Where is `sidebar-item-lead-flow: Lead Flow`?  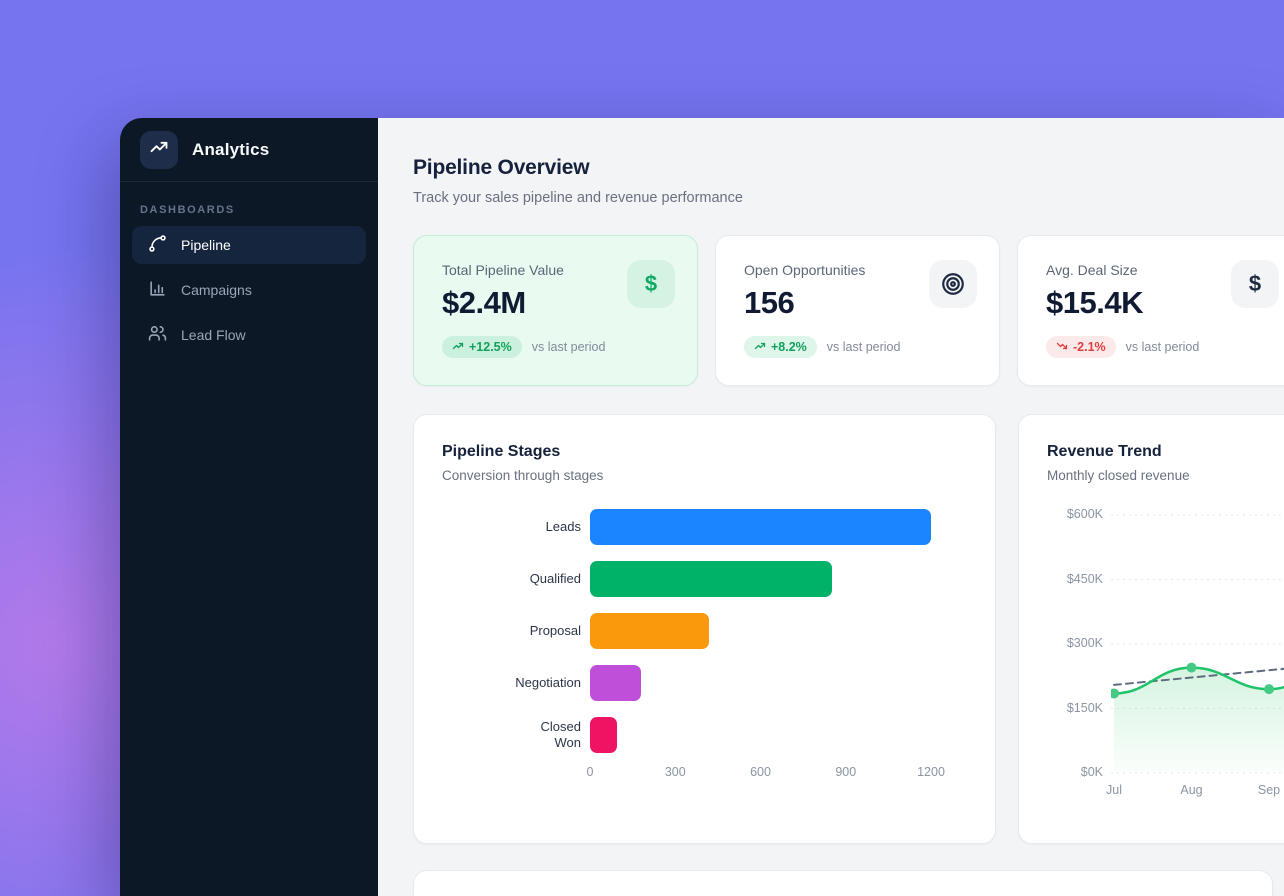 sidebar-item-lead-flow: Lead Flow is located at coordinates (249, 335).